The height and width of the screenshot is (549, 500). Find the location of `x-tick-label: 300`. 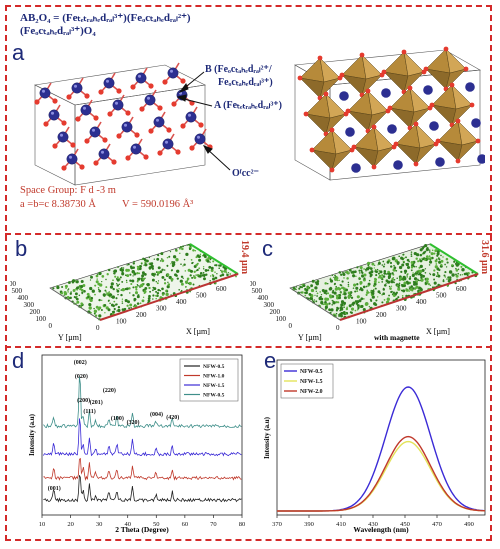

x-tick-label: 300 is located at coordinates (161, 309).